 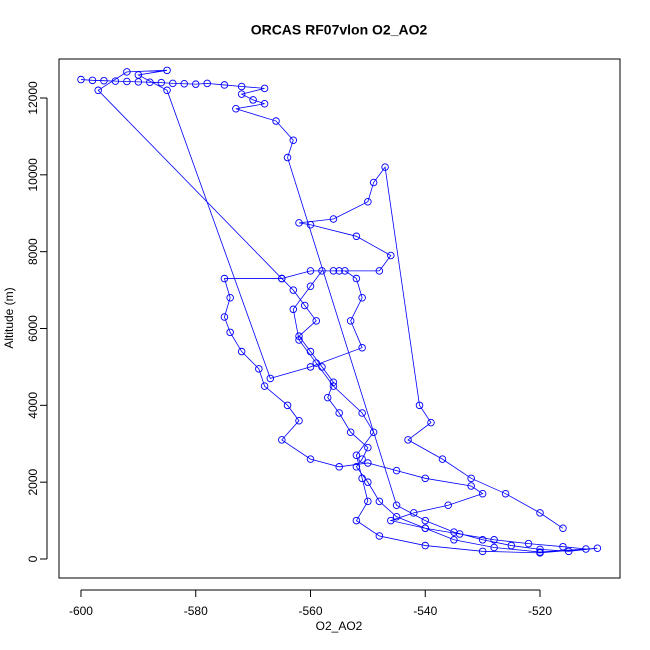 I want to click on x-axis-label: O2_AO2, so click(x=339, y=626).